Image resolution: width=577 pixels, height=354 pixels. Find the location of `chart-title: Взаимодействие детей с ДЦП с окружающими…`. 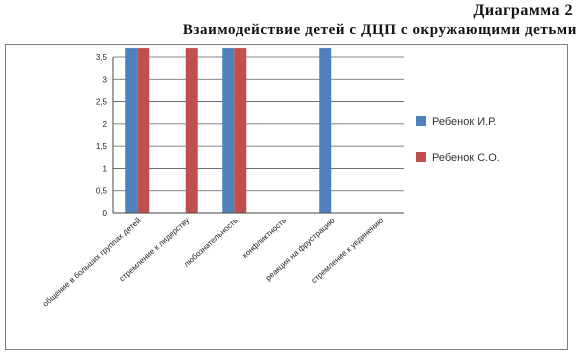

chart-title: Взаимодействие детей с ДЦП с окружающими… is located at coordinates (379, 30).